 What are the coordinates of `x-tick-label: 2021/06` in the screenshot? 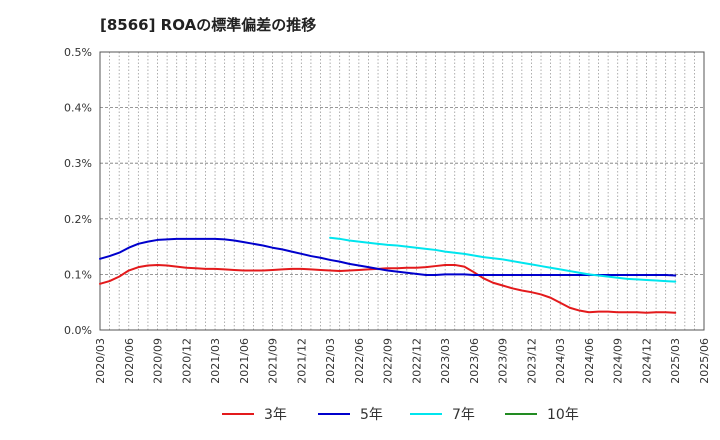 It's located at (244, 361).